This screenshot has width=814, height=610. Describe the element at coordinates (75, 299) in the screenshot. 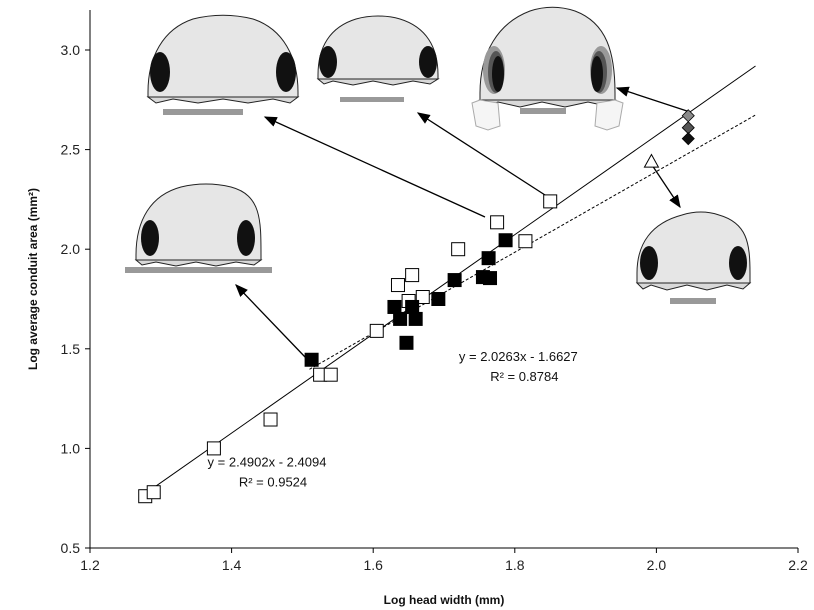

I see `y-ticks: 0.5 1.0 1.5 2.0 2.5 3.0` at that location.